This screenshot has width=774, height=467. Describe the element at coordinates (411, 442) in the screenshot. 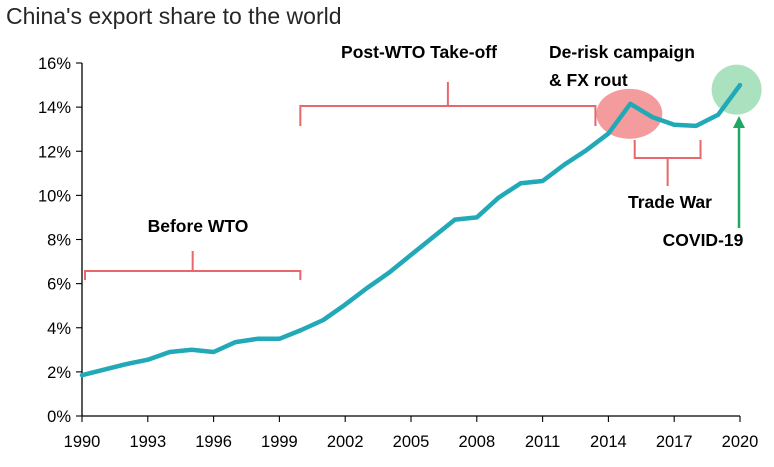

I see `x-tick-label: 2005` at that location.